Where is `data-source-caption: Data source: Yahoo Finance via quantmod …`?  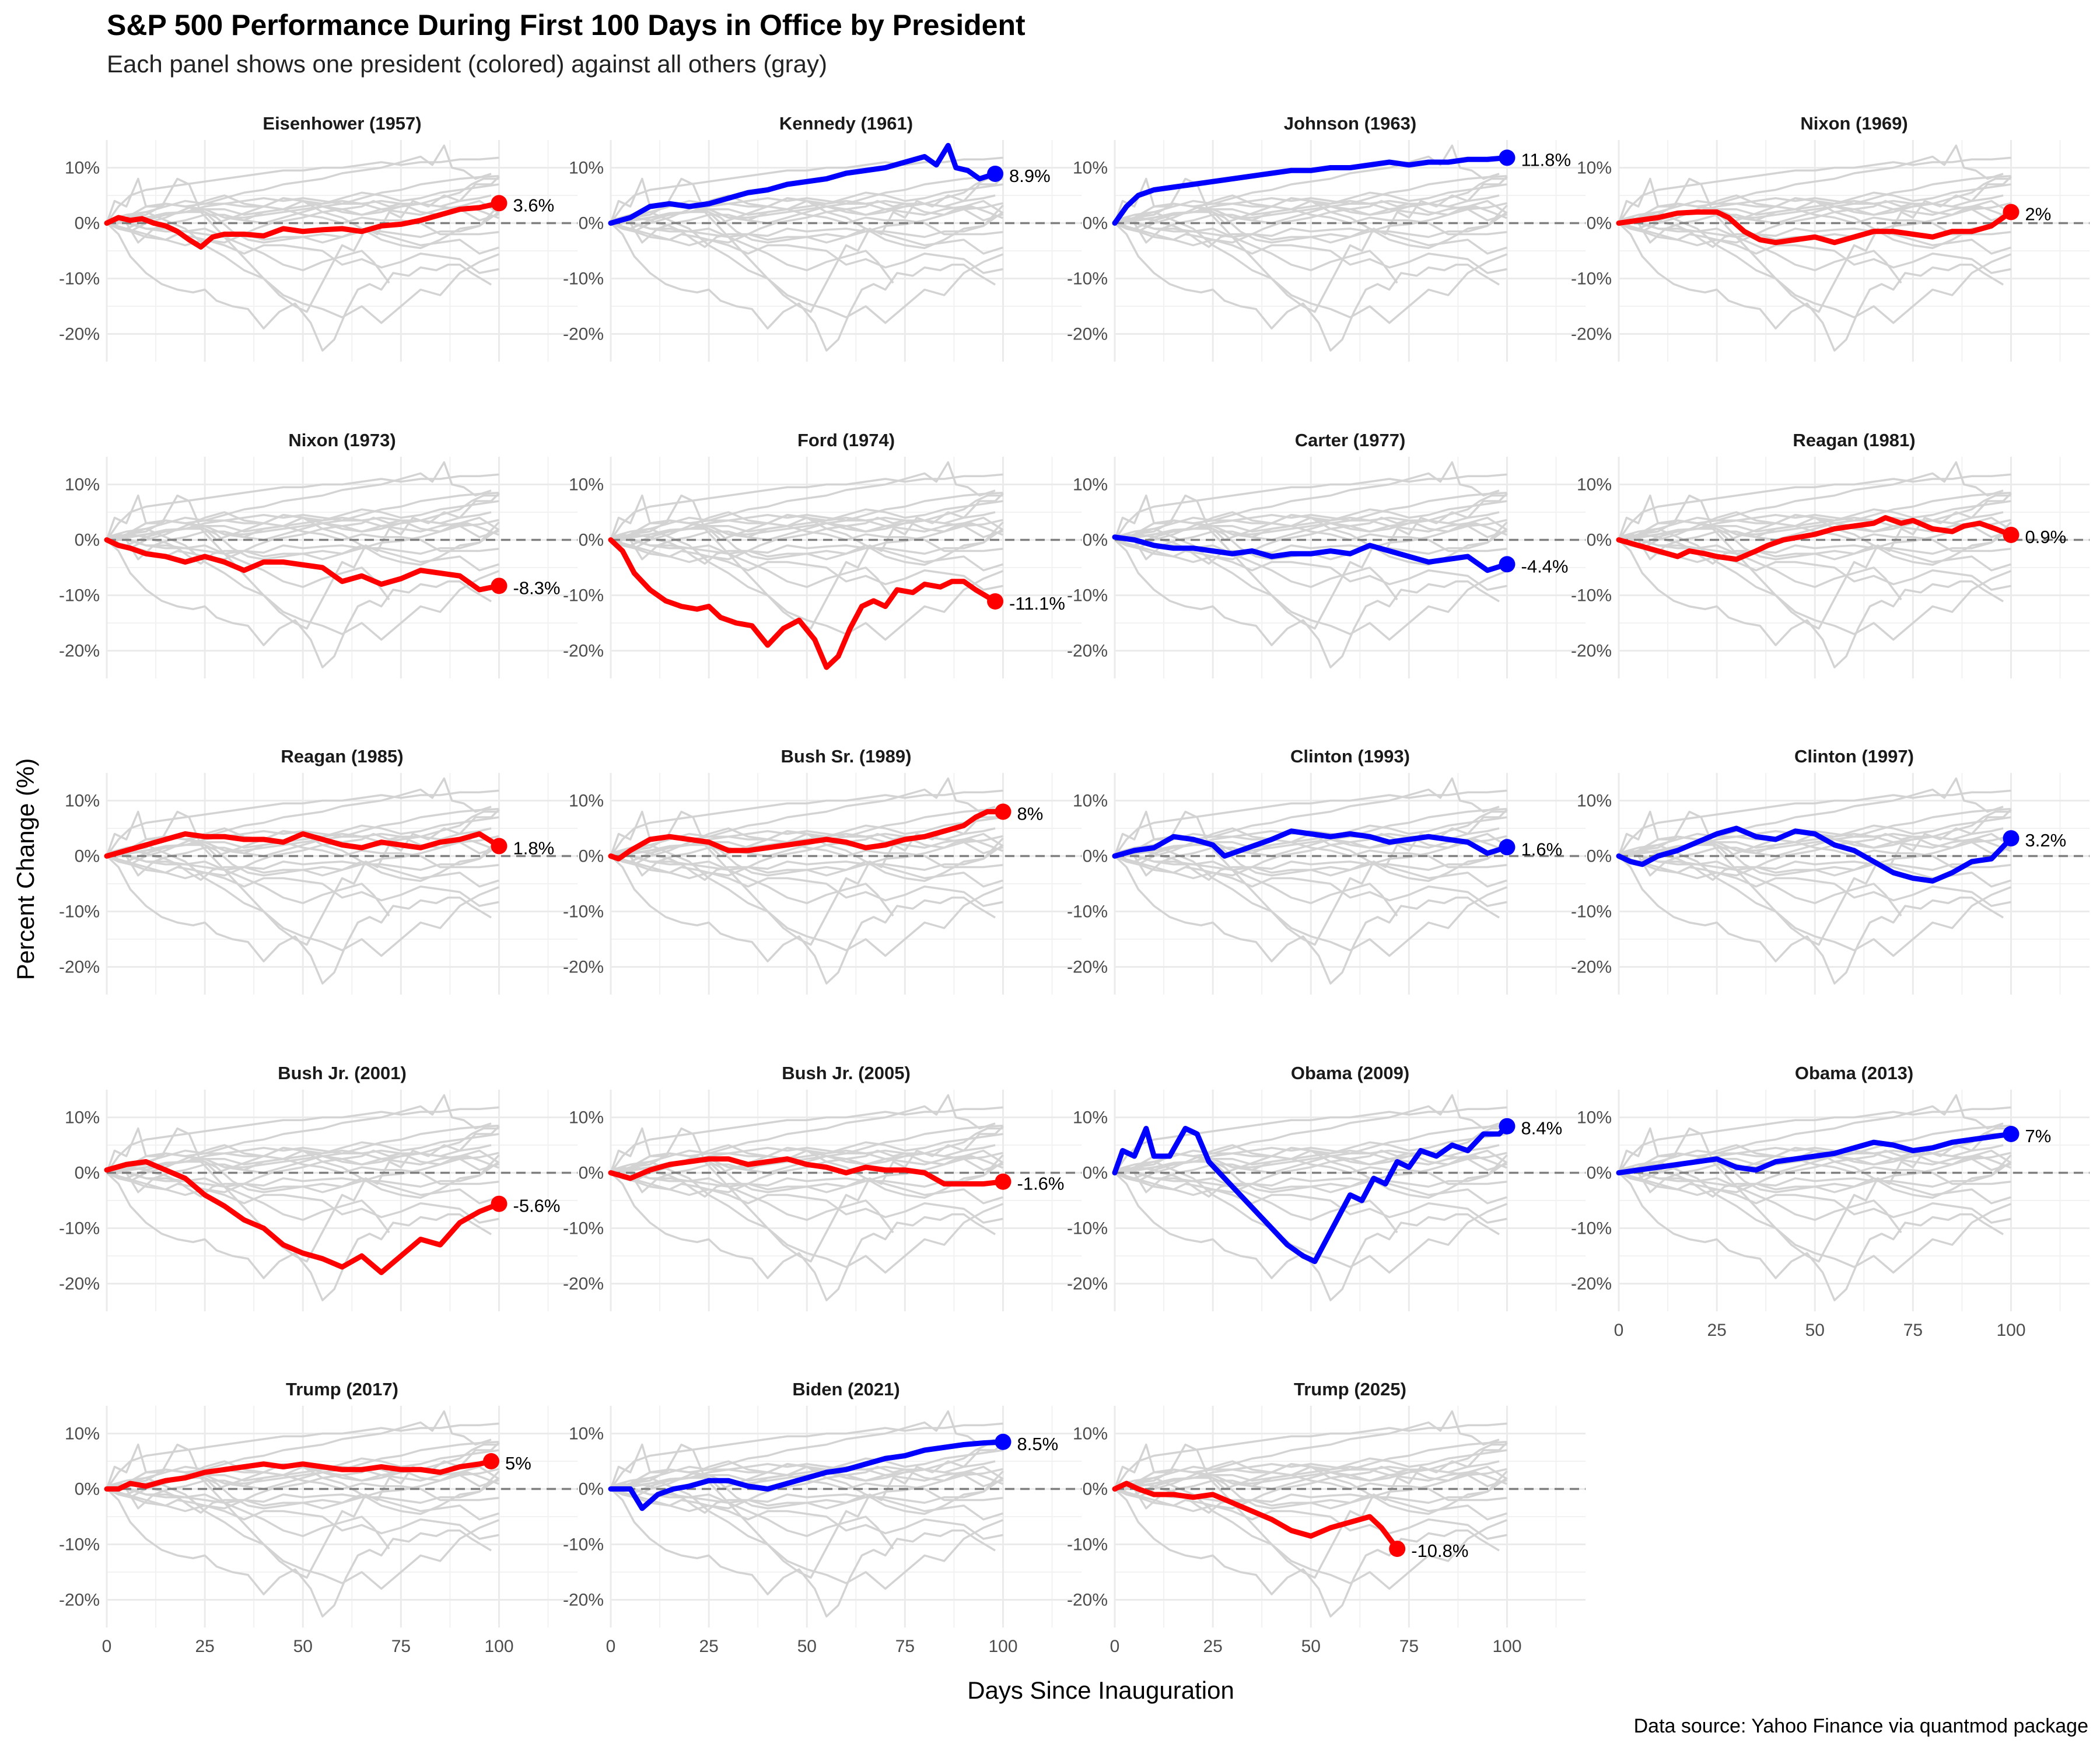
data-source-caption: Data source: Yahoo Finance via quantmod … is located at coordinates (1860, 1726).